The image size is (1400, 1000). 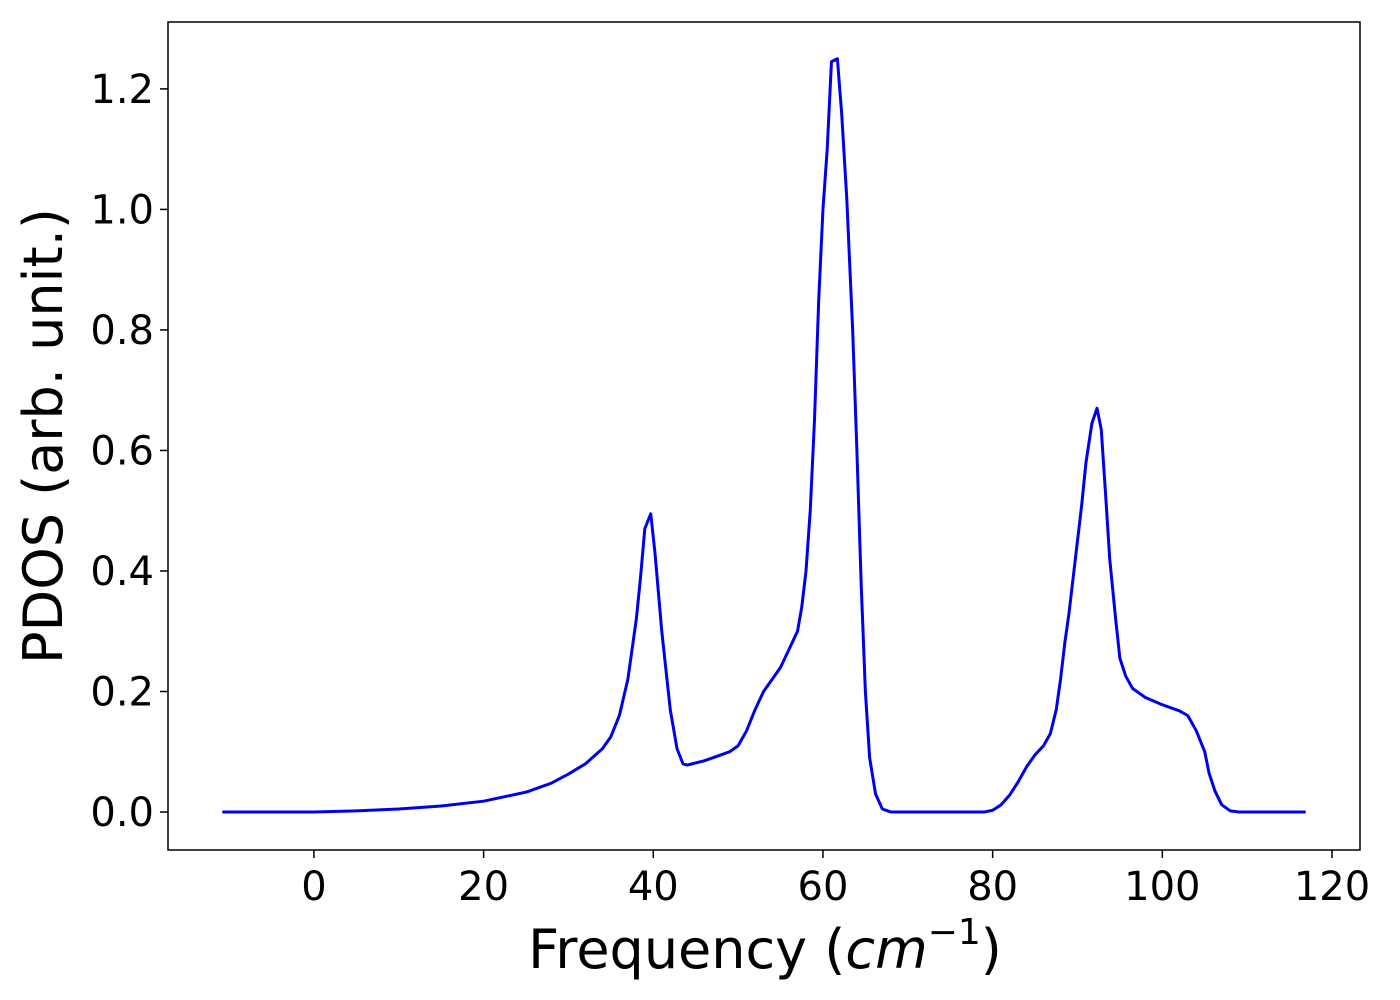 I want to click on x-tick-label: 100, so click(x=1162, y=887).